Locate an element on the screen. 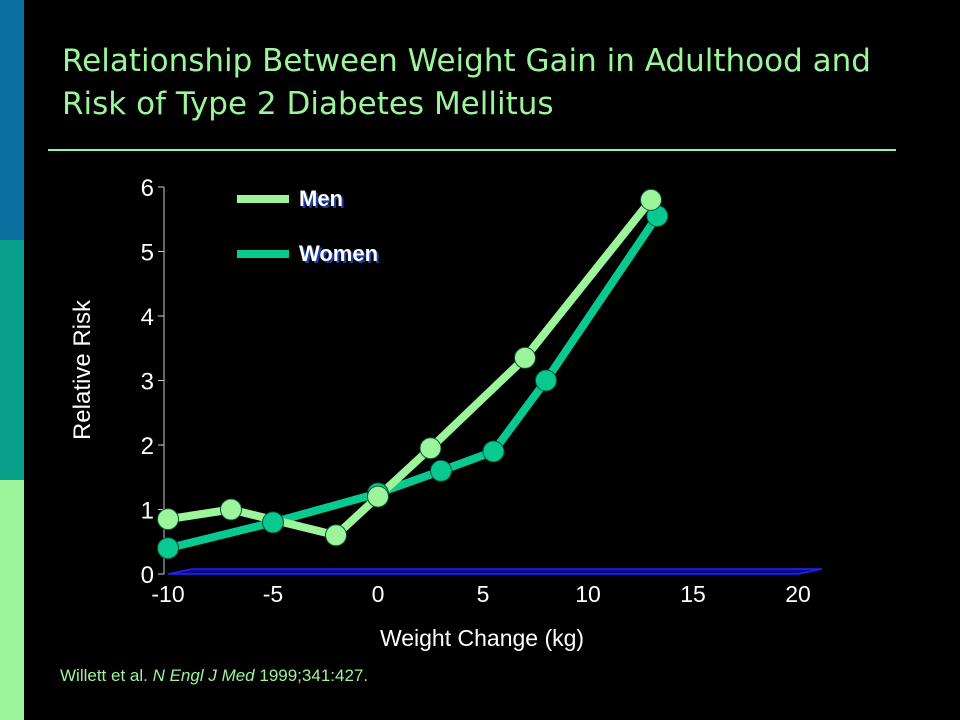 The image size is (960, 720). x-tick-label: -5 is located at coordinates (273, 594).